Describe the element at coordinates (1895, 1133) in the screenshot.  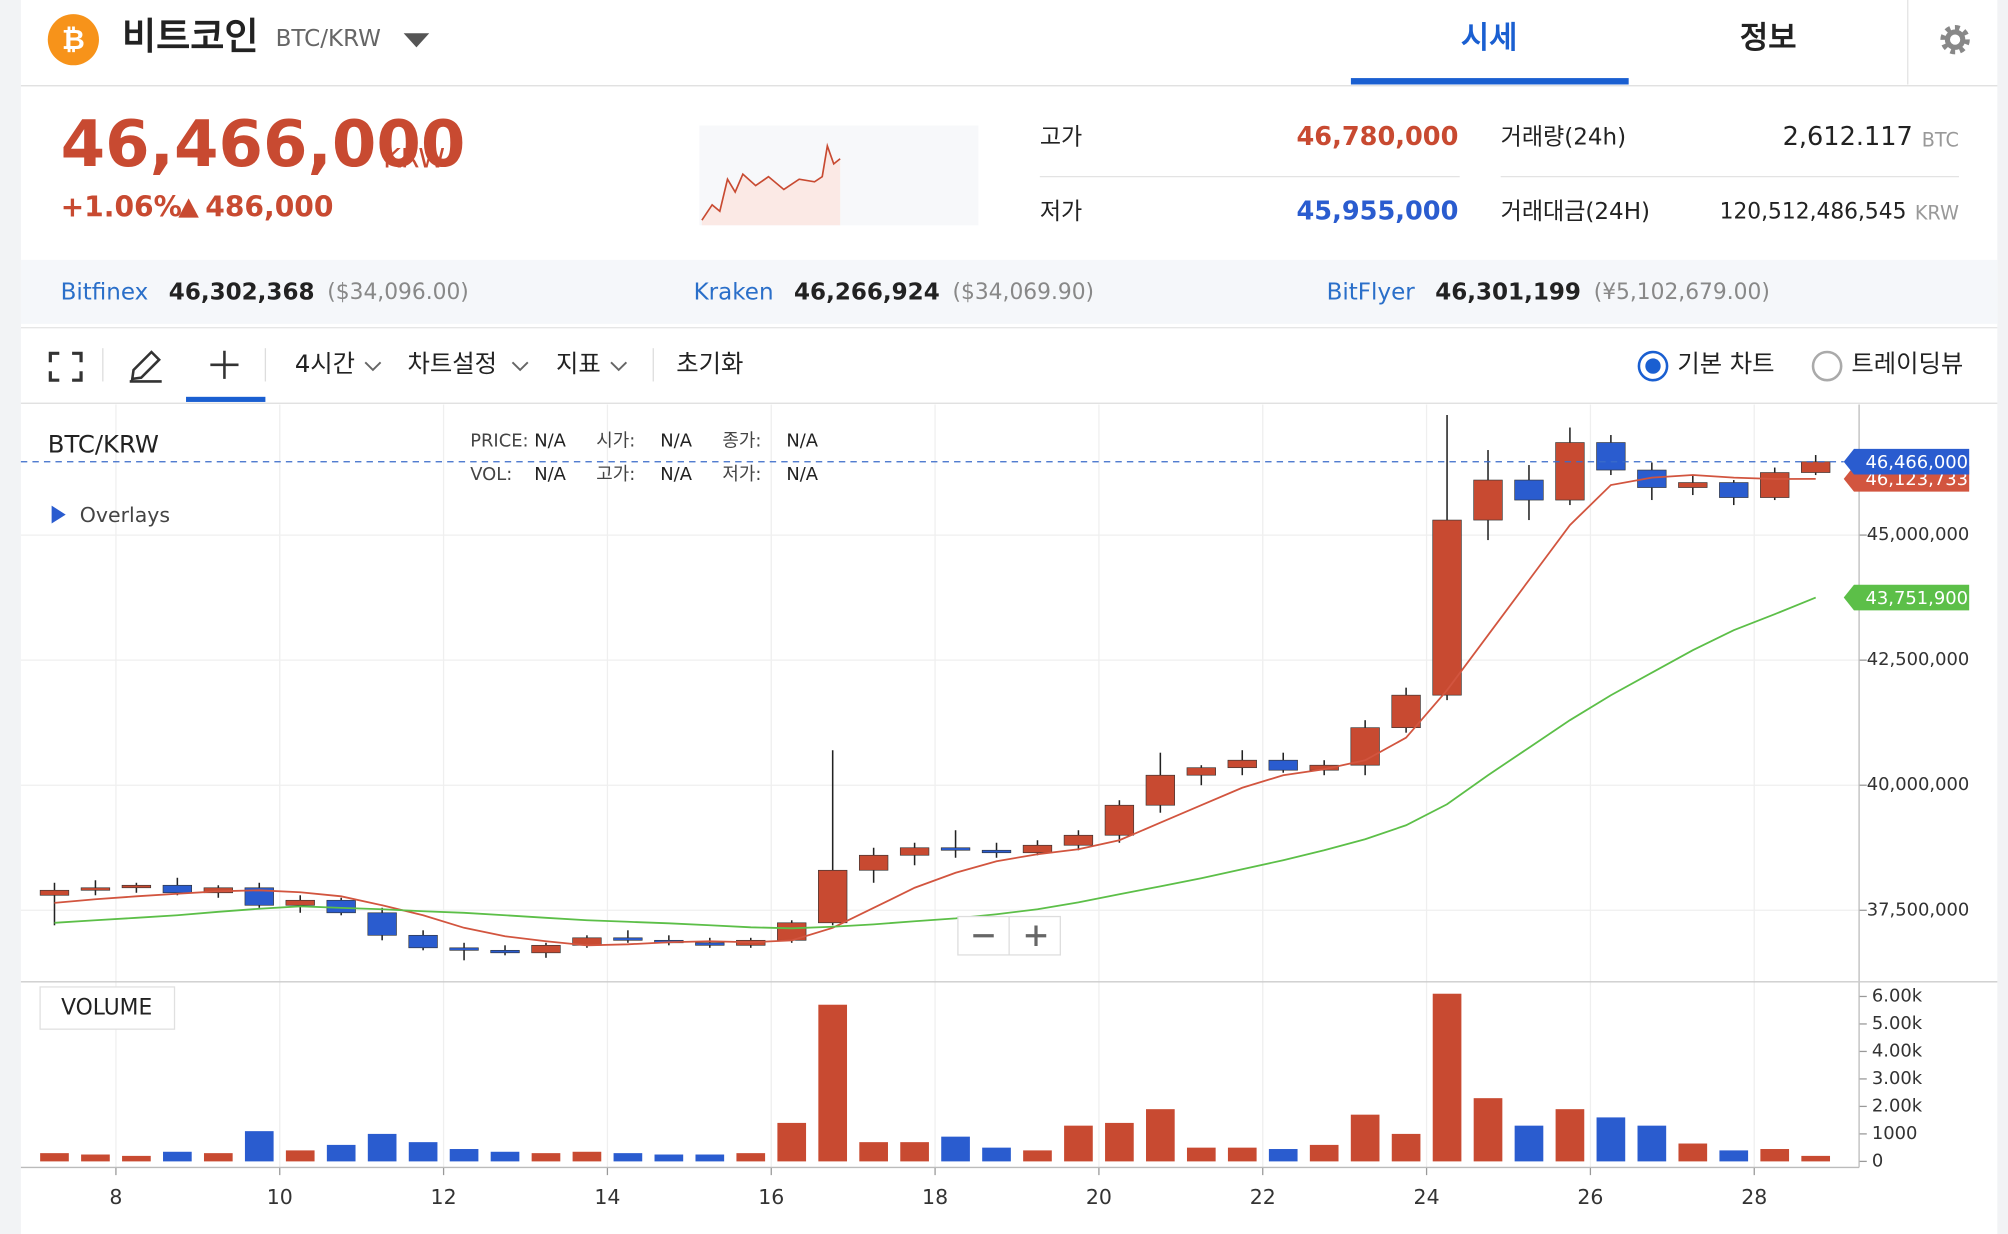
I see `volume-tick-label: 1000` at that location.